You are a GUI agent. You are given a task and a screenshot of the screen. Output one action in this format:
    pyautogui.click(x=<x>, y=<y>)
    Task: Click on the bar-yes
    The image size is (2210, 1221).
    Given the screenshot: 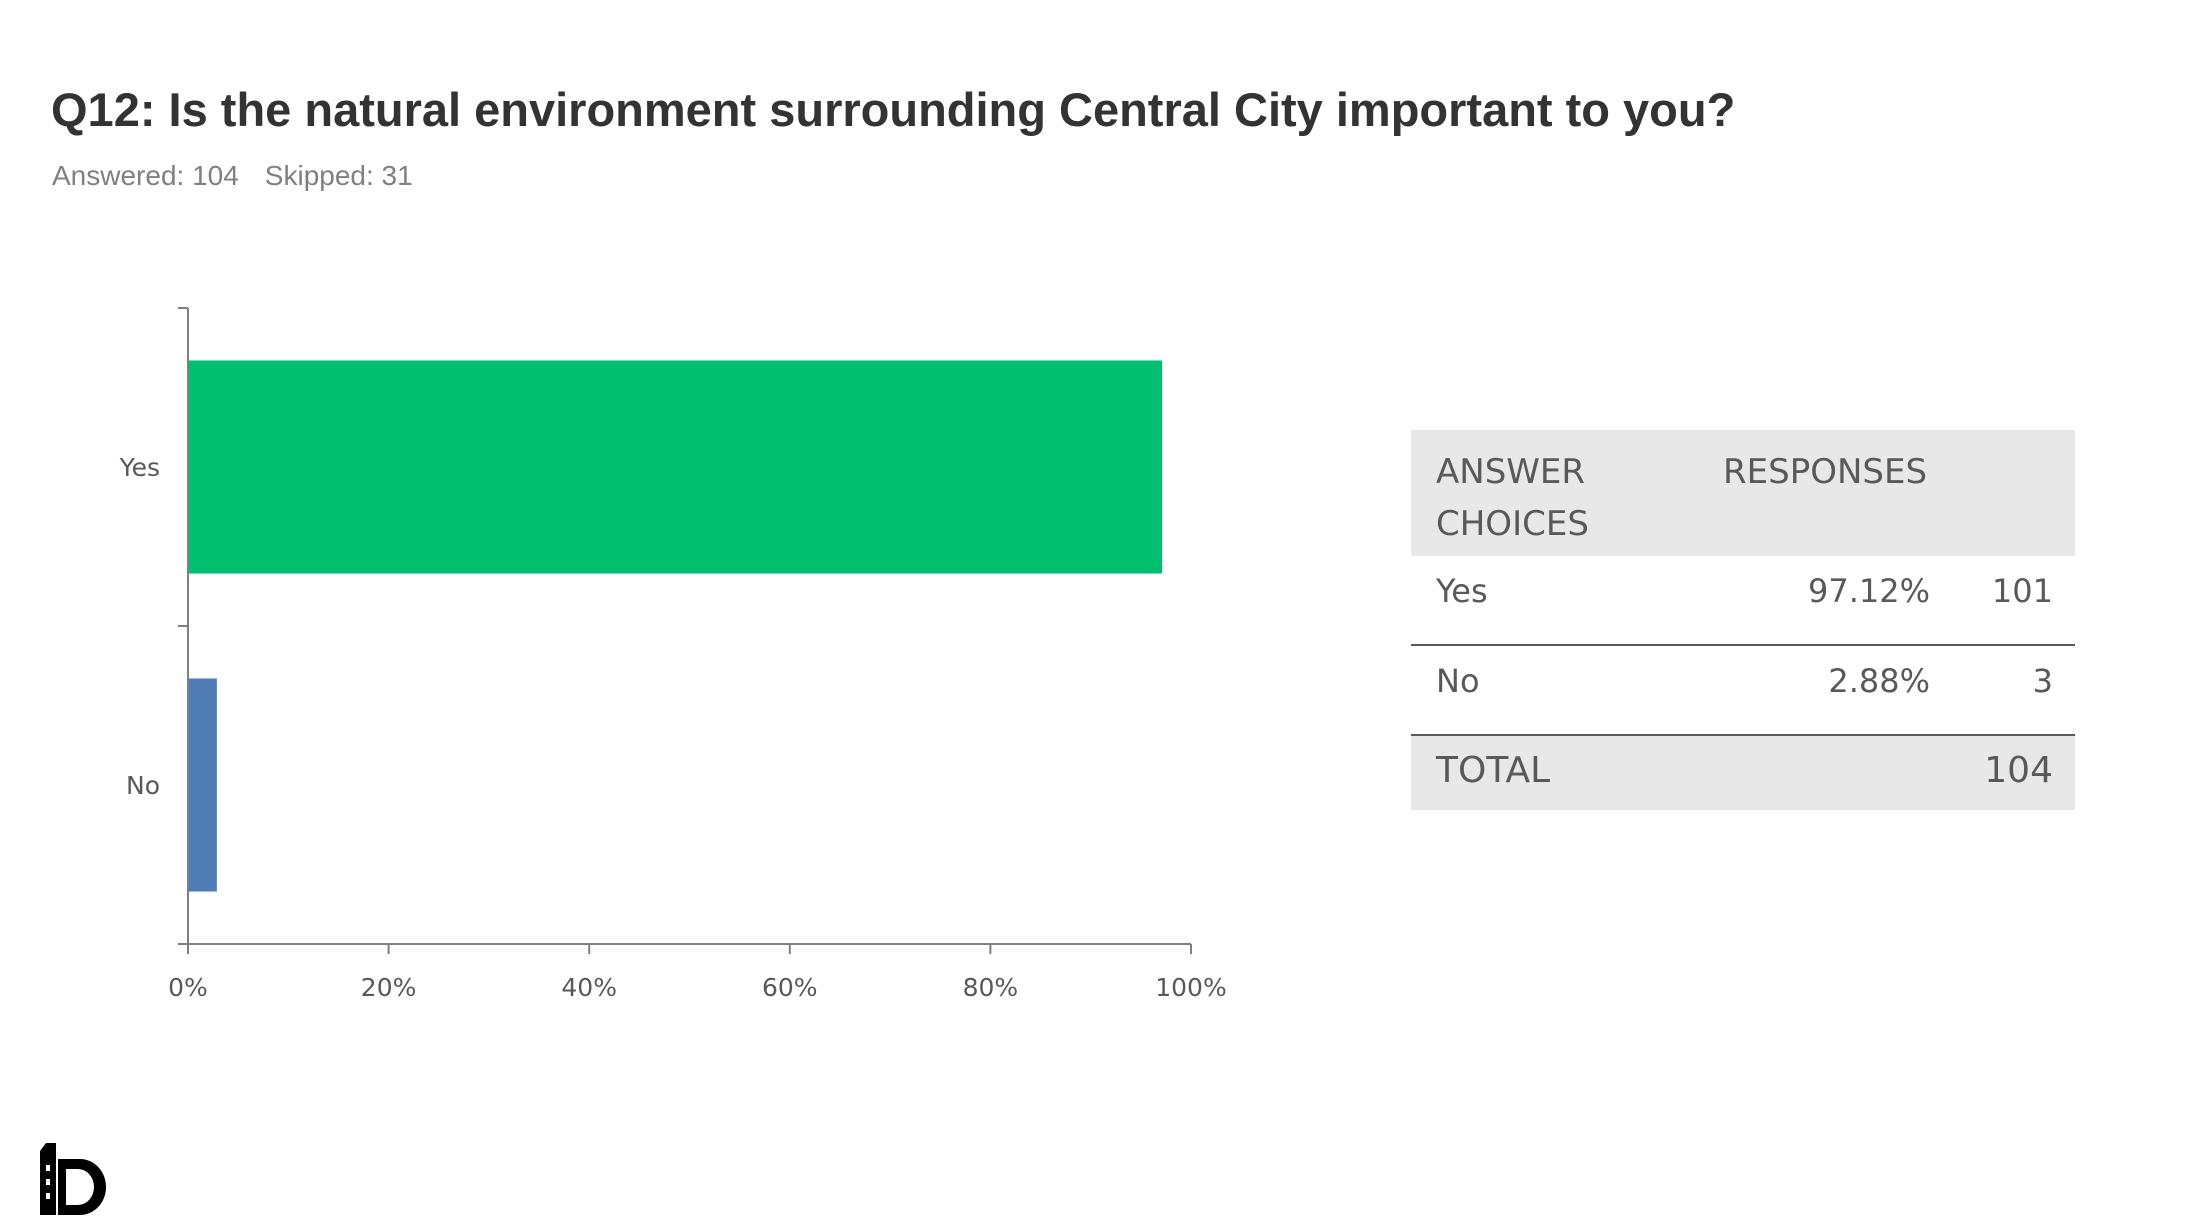 What is the action you would take?
    pyautogui.click(x=676, y=467)
    